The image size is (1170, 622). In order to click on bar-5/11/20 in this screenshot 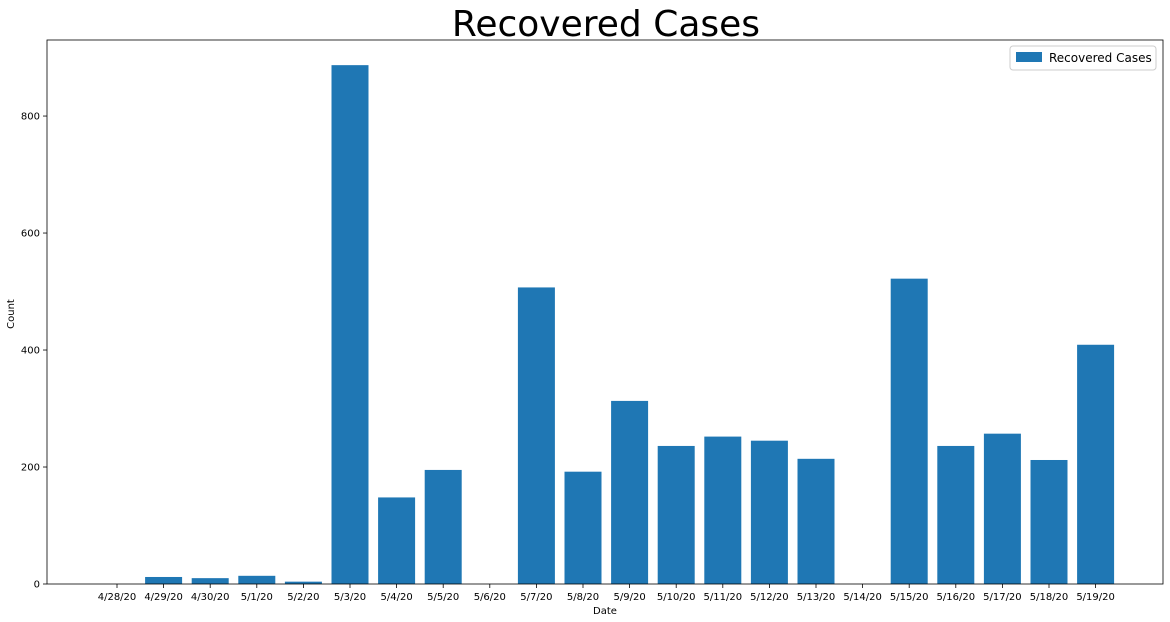, I will do `click(723, 510)`.